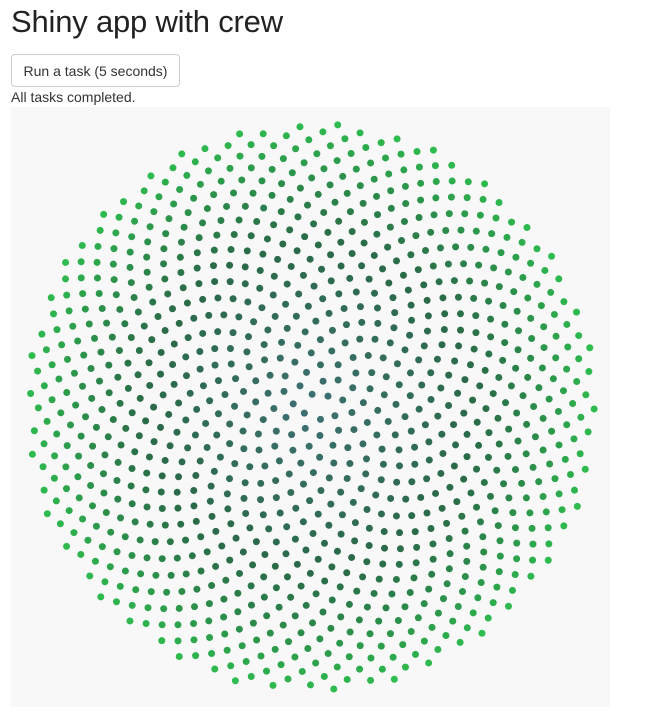 This screenshot has width=652, height=724. What do you see at coordinates (147, 21) in the screenshot?
I see `page-title: Shiny app with crew` at bounding box center [147, 21].